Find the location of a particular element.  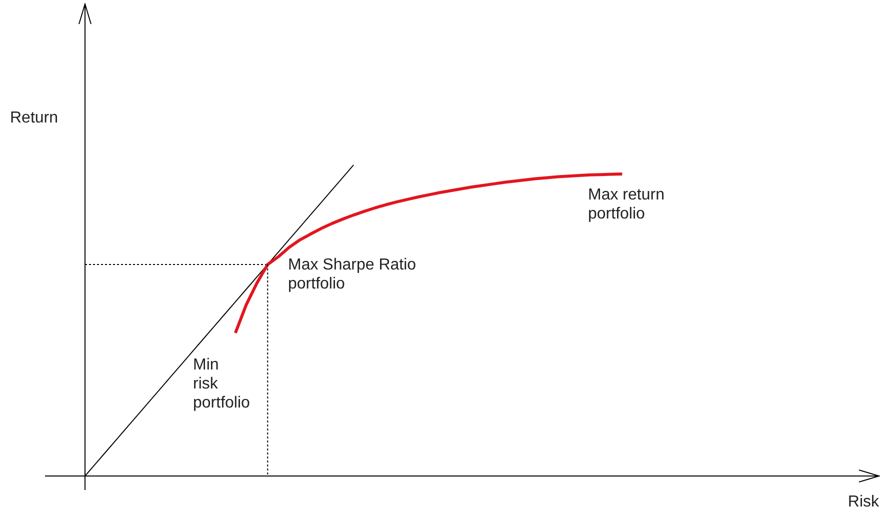

annotation: Max Sharpe Ratio portfolio is located at coordinates (352, 274).